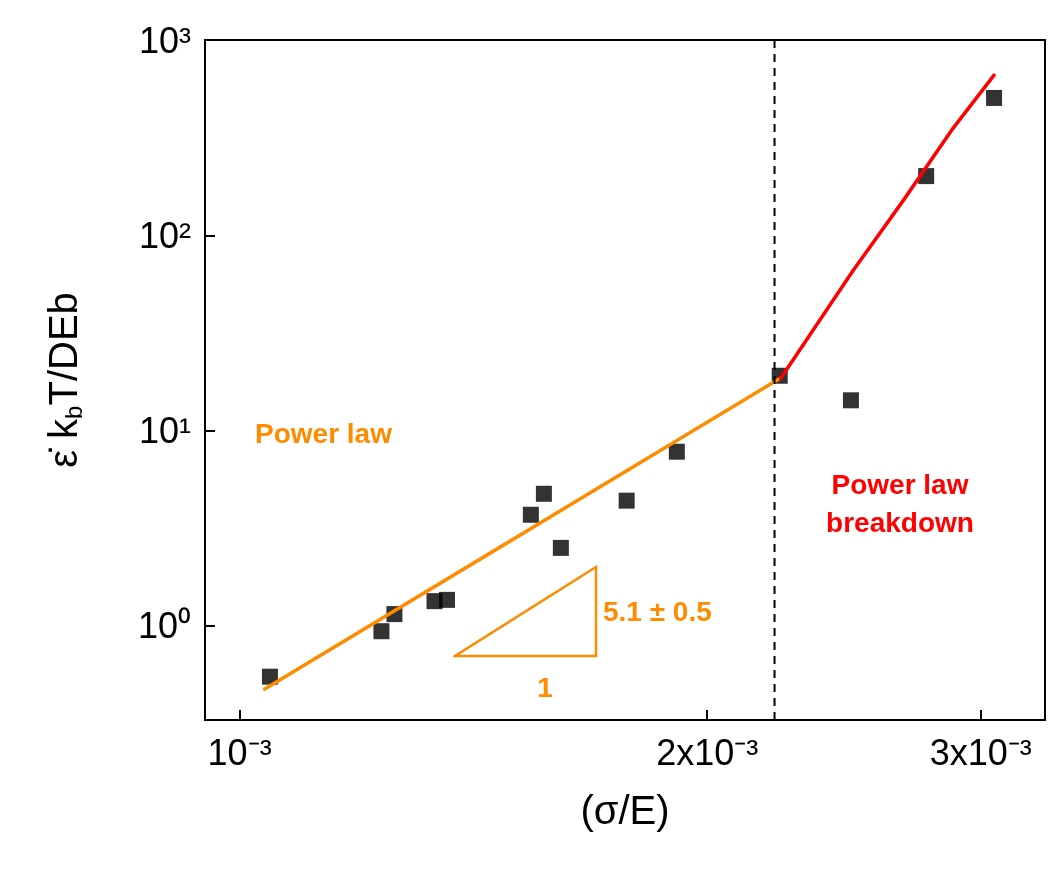 This screenshot has height=871, width=1058. I want to click on x-tick-label: 3x10⁻³, so click(980, 752).